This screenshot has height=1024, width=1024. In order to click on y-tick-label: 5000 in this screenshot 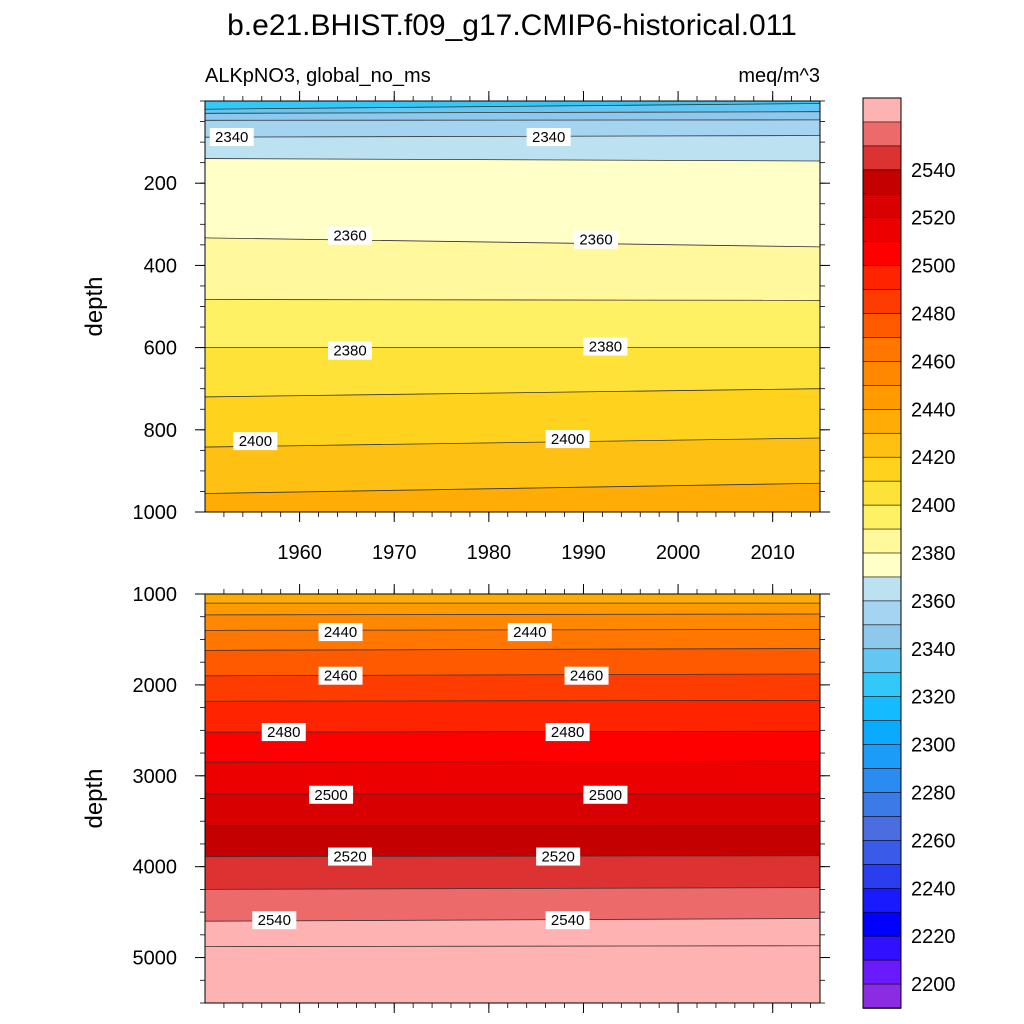, I will do `click(155, 959)`.